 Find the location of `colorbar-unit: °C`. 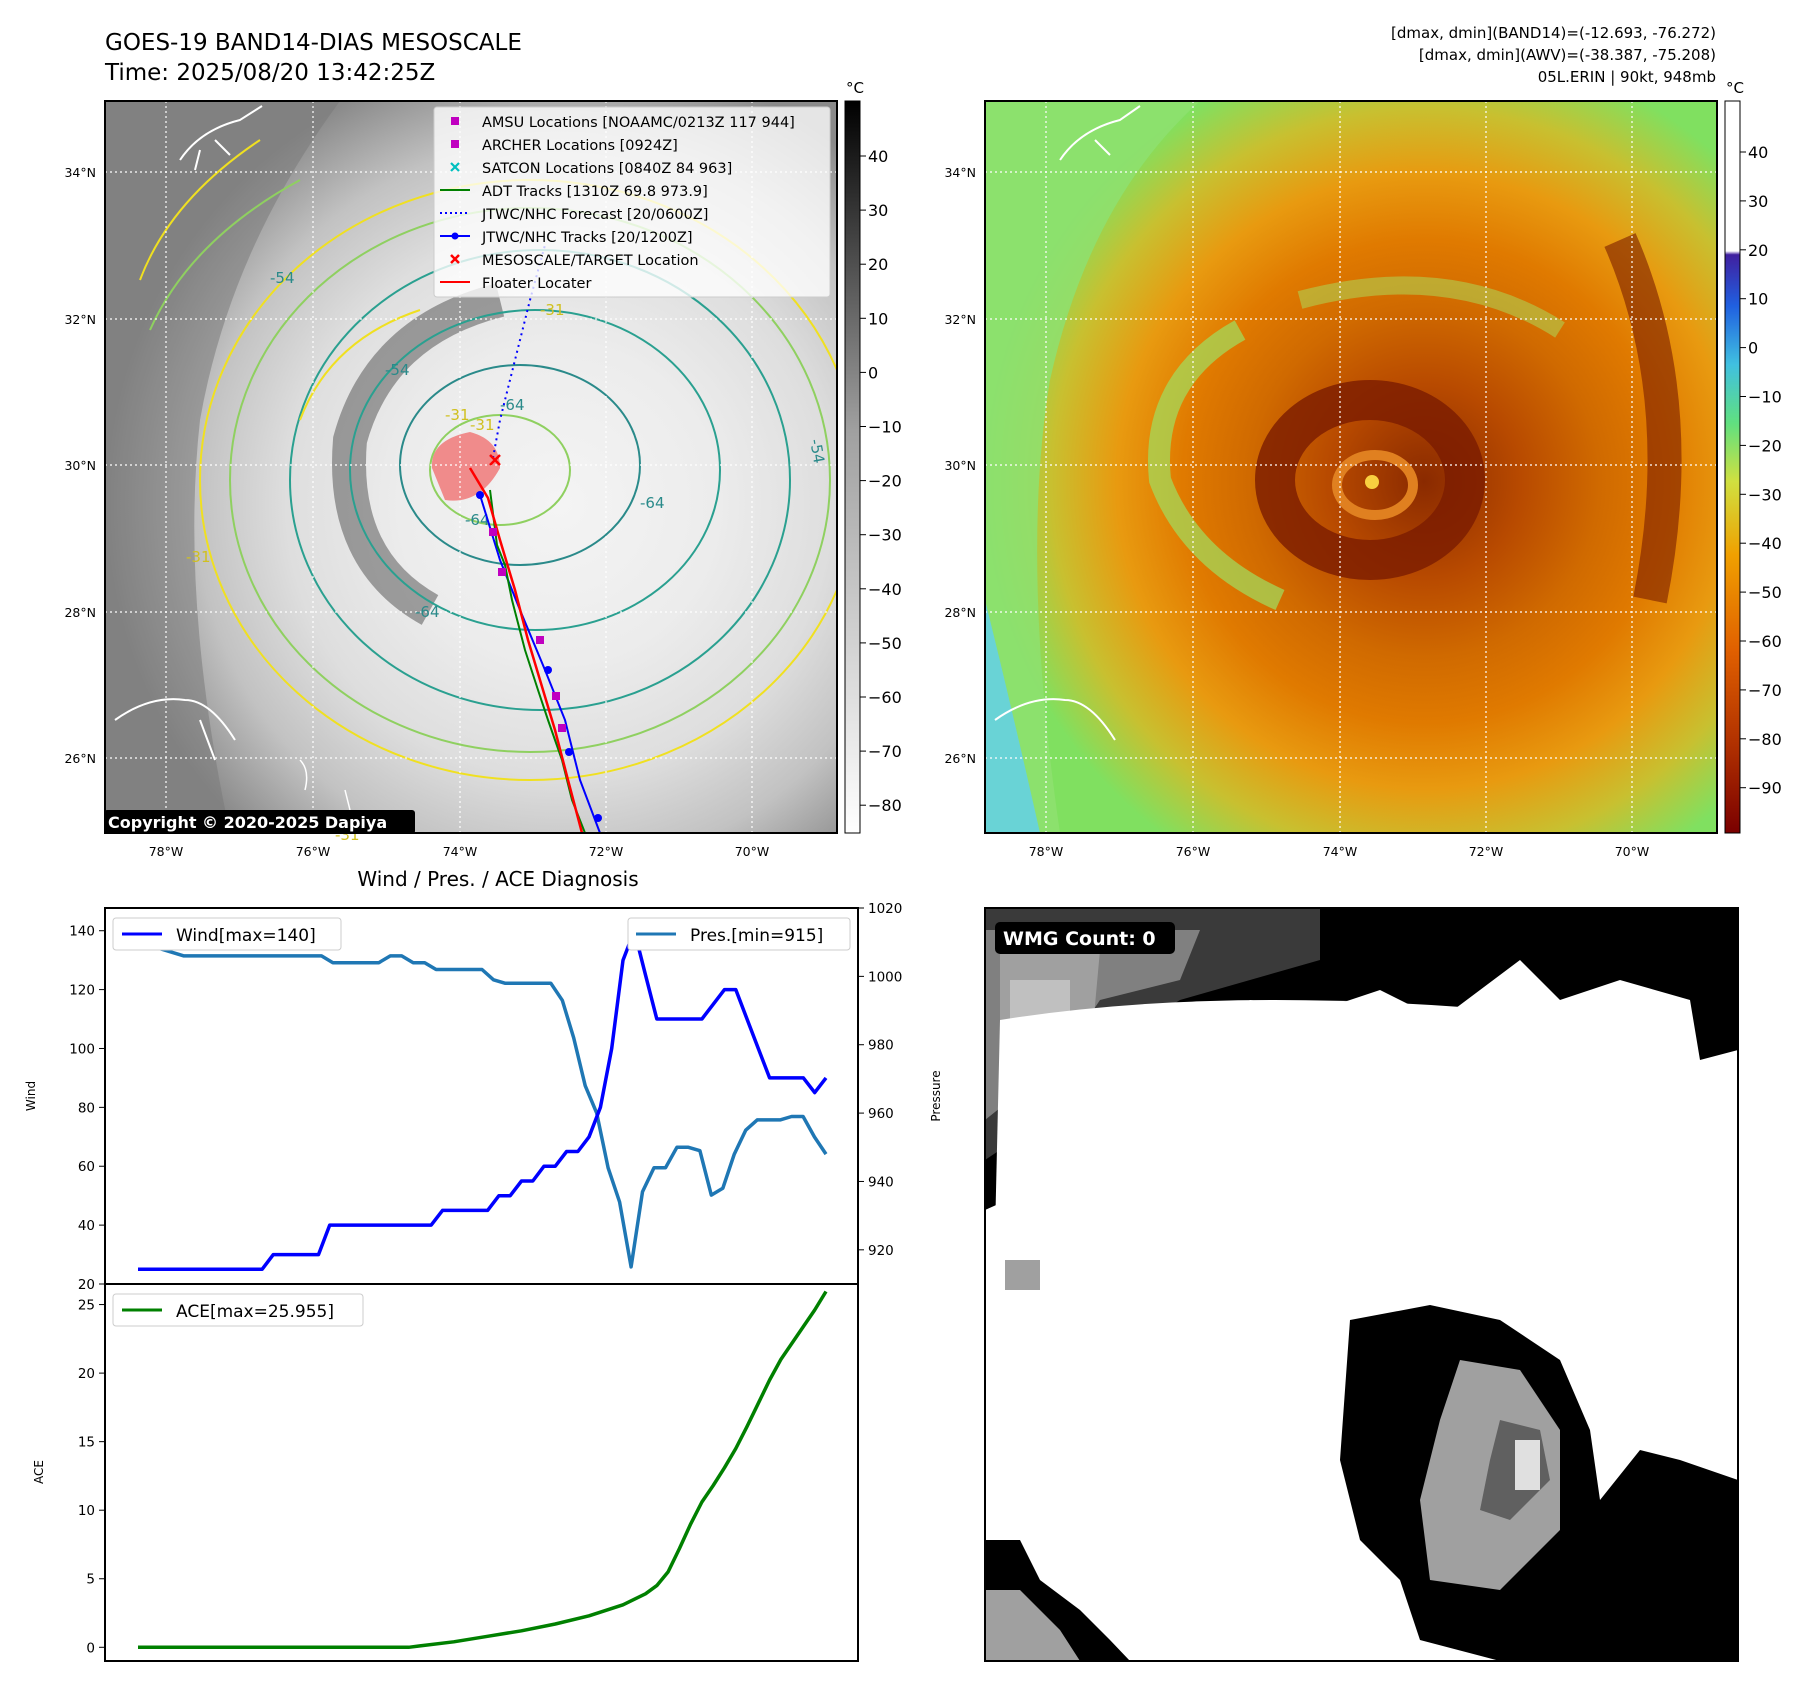

colorbar-unit: °C is located at coordinates (855, 88).